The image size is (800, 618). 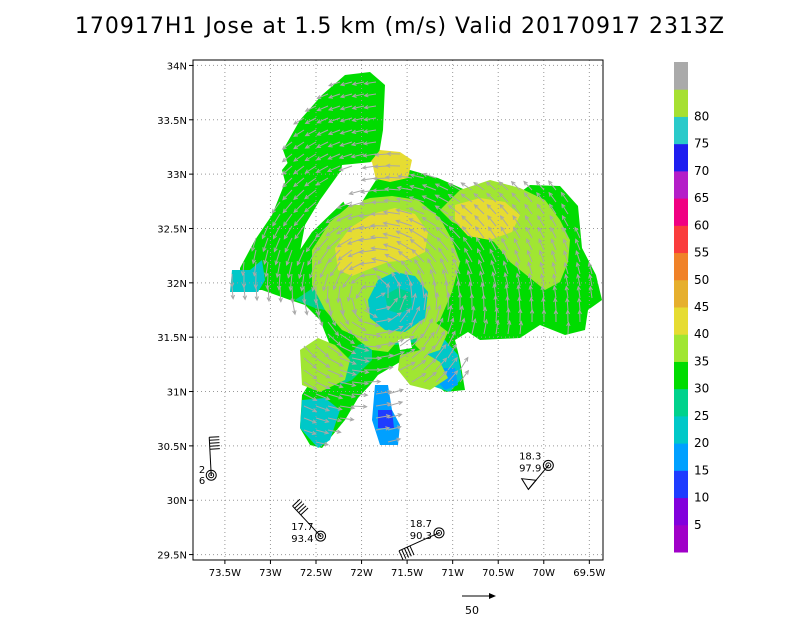 I want to click on colorbar-label: 60, so click(x=701, y=225).